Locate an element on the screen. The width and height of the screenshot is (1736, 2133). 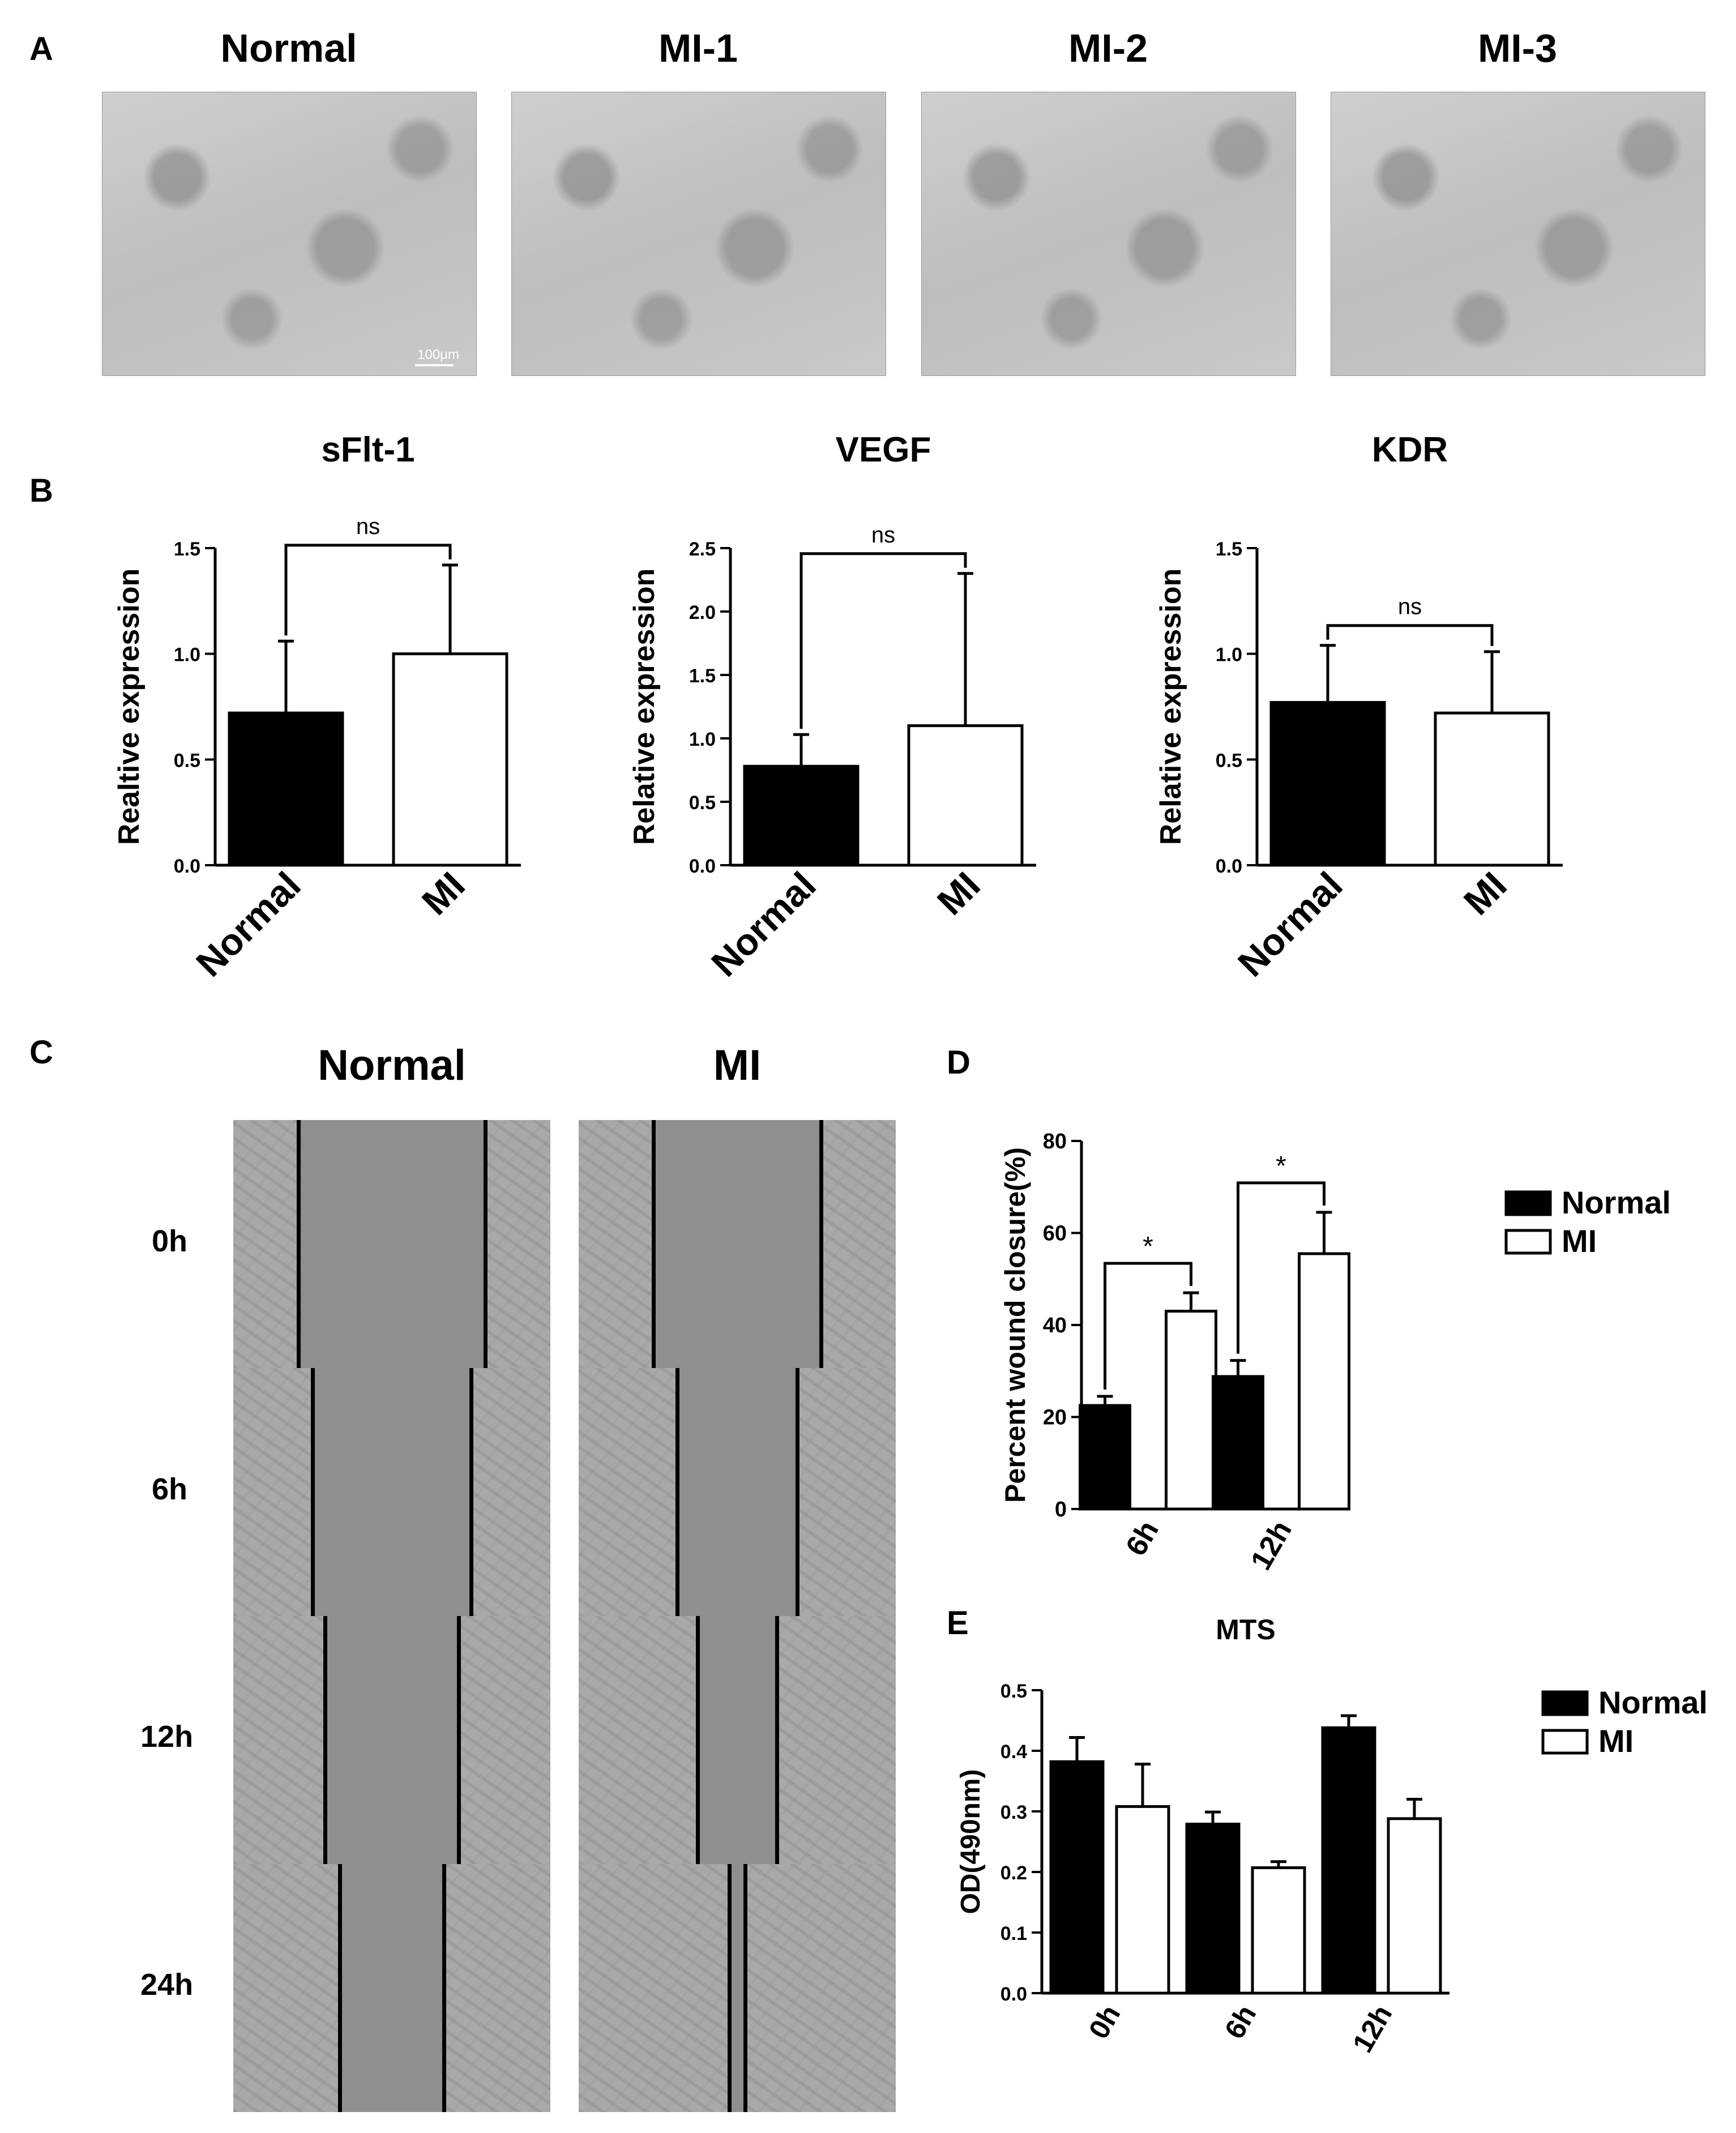
wound-image-mi-6h is located at coordinates (737, 1492).